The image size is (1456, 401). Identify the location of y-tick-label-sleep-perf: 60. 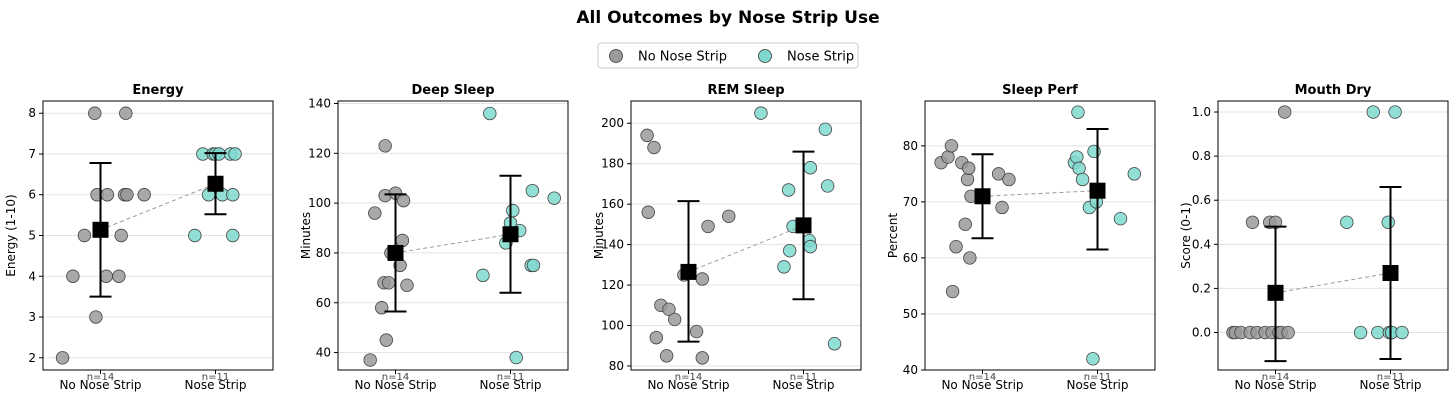
(910, 258).